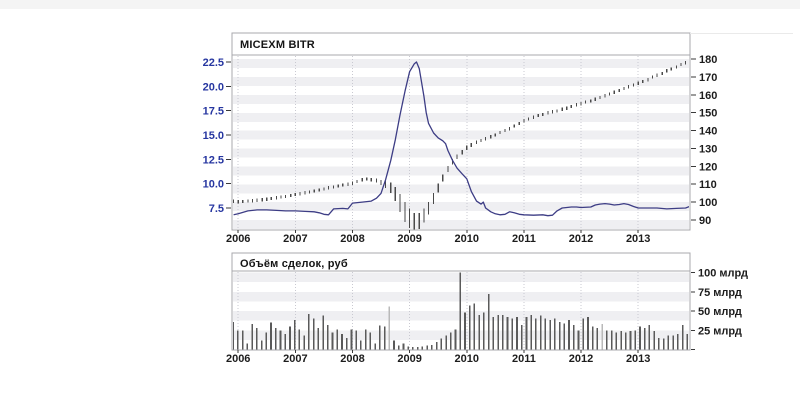 The height and width of the screenshot is (407, 800). I want to click on svg-text: 17.5, so click(213, 112).